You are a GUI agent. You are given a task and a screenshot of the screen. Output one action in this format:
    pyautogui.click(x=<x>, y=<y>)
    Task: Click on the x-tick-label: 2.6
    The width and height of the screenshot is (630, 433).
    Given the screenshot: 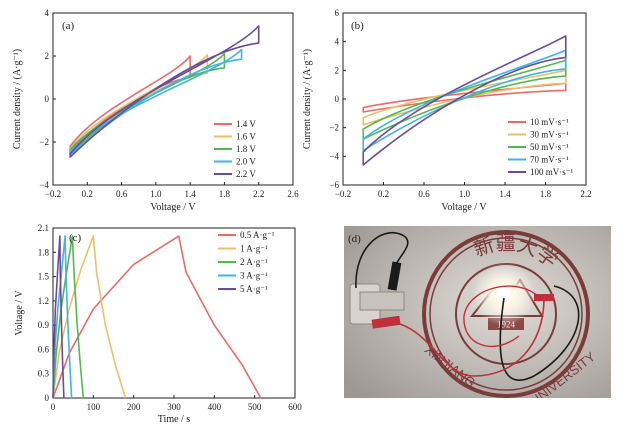 What is the action you would take?
    pyautogui.click(x=293, y=194)
    